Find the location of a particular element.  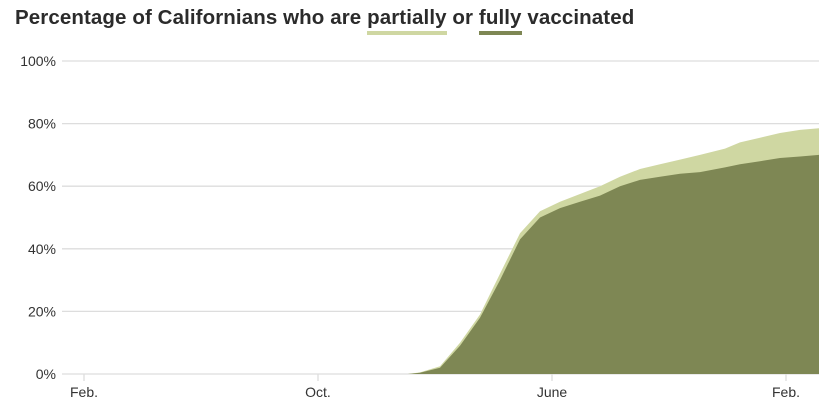

y-tick-label: 100% is located at coordinates (38, 61).